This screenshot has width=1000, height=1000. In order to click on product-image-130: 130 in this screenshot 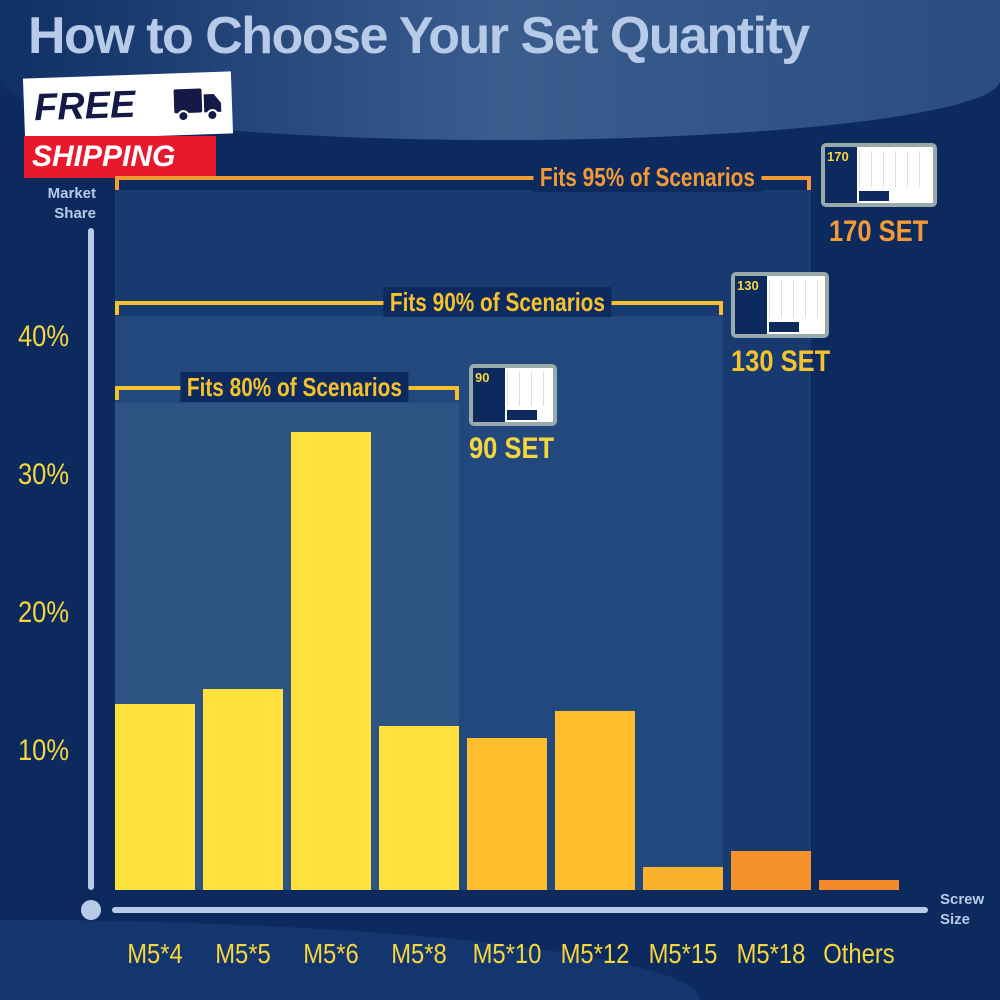, I will do `click(780, 305)`.